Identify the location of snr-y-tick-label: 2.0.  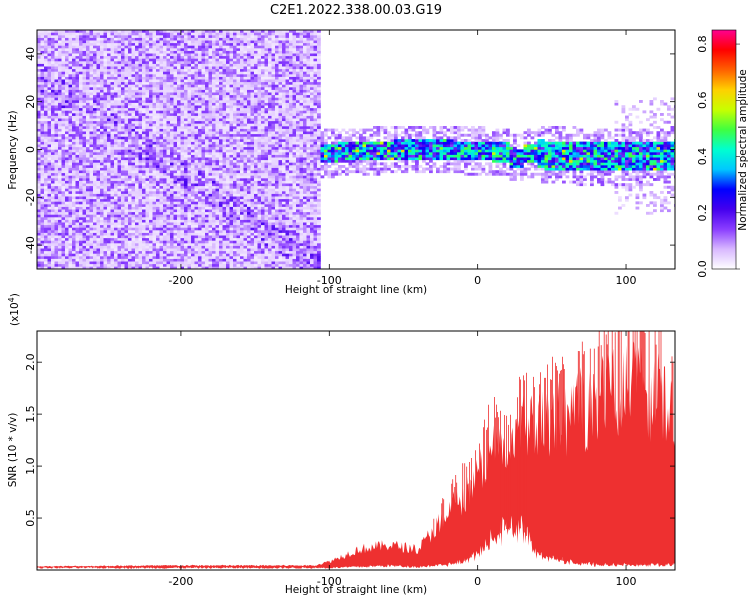
(30, 362).